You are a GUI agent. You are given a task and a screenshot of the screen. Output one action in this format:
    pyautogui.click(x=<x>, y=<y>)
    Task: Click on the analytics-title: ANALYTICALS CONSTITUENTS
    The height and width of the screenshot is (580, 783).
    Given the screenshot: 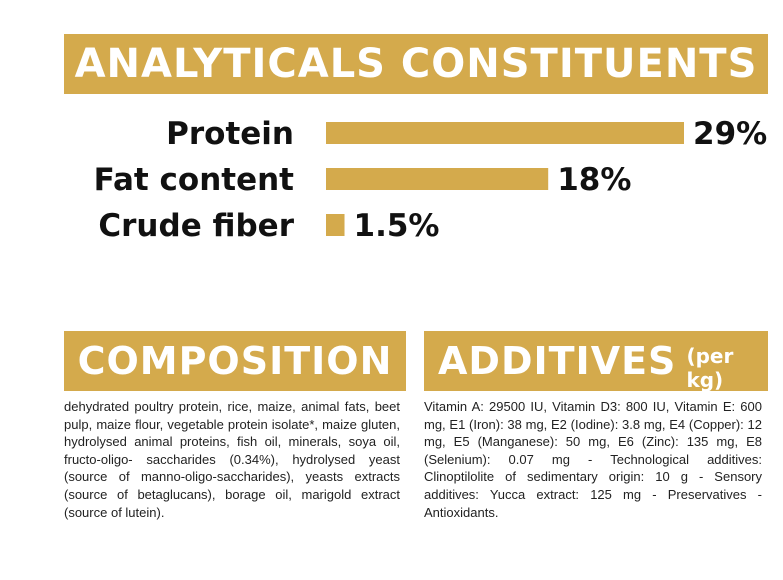 What is the action you would take?
    pyautogui.click(x=416, y=64)
    